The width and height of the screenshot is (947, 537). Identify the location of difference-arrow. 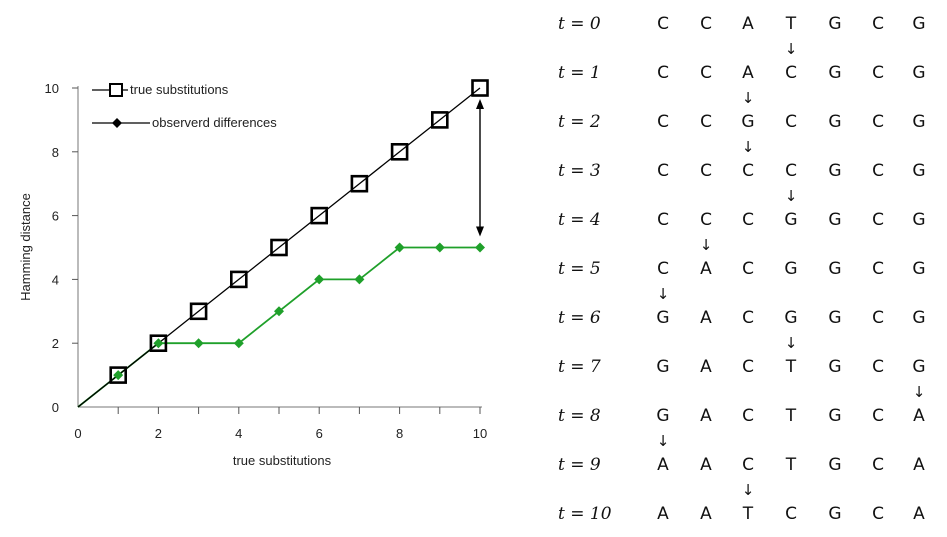
(480, 168).